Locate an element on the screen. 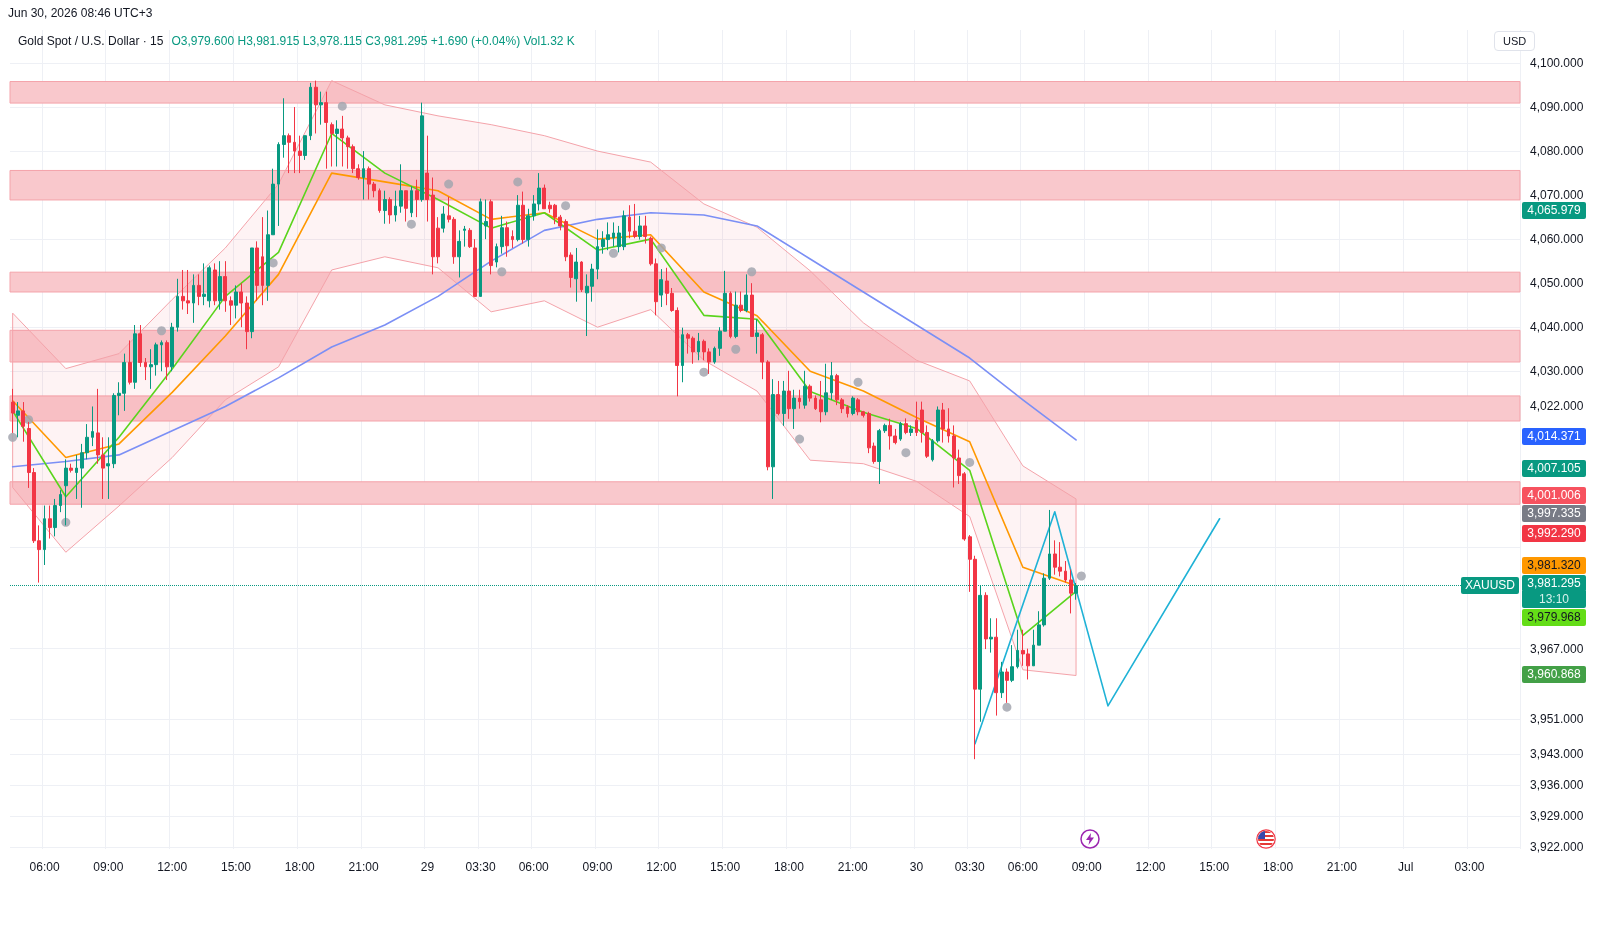 This screenshot has width=1600, height=939. y-tick-label: 4,100.000 is located at coordinates (1557, 63).